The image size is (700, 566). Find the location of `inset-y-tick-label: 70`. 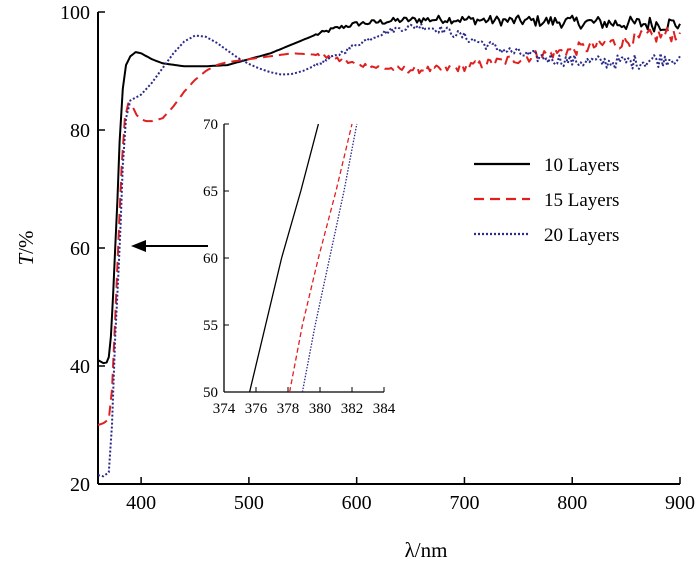

inset-y-tick-label: 70 is located at coordinates (210, 125).